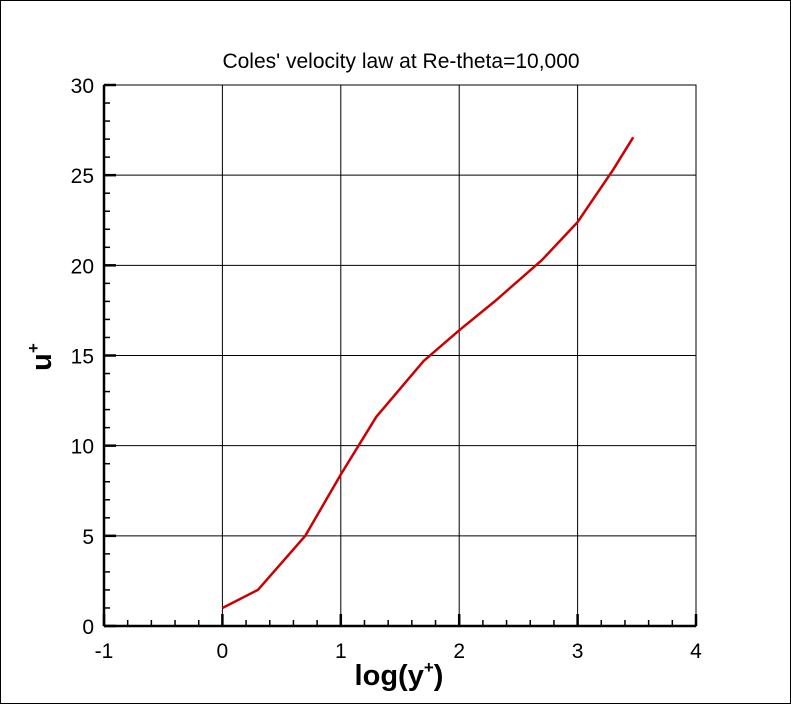  Describe the element at coordinates (223, 651) in the screenshot. I see `x-tick-label: 0` at that location.